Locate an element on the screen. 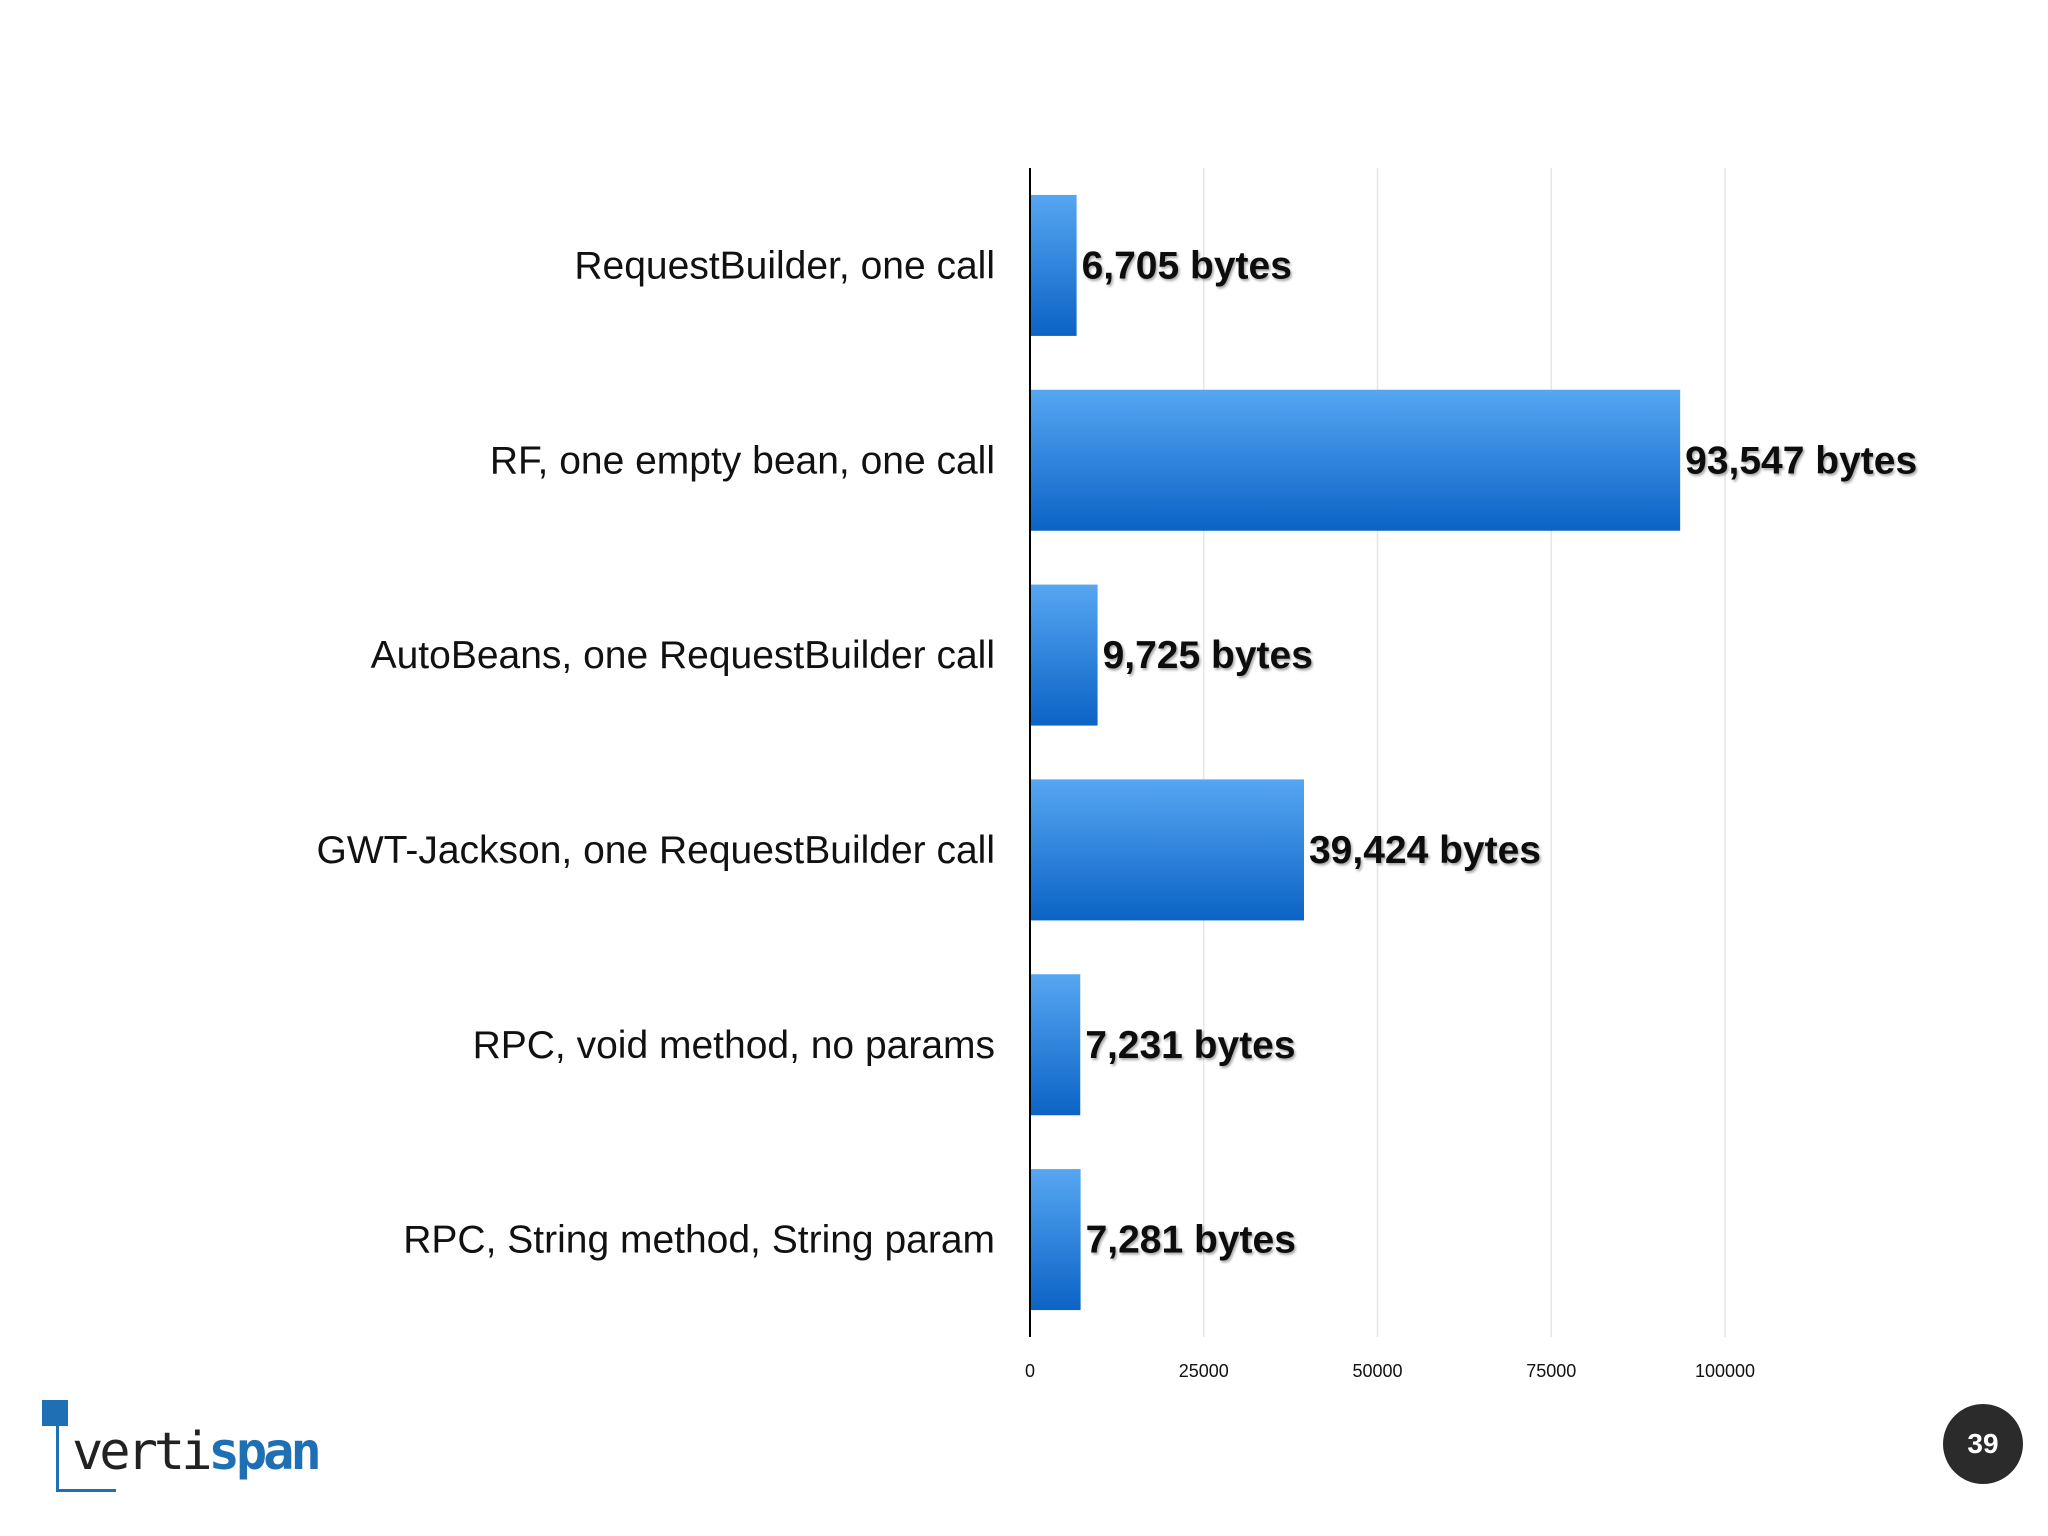  data-label: 39,424 bytes is located at coordinates (1425, 850).